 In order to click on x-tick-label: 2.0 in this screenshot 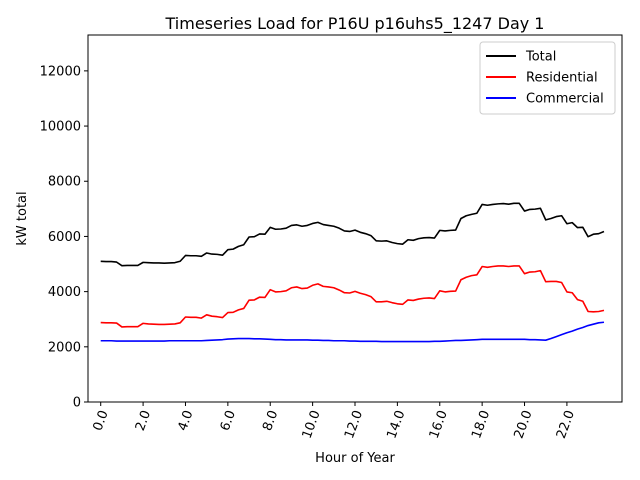, I will do `click(143, 420)`.